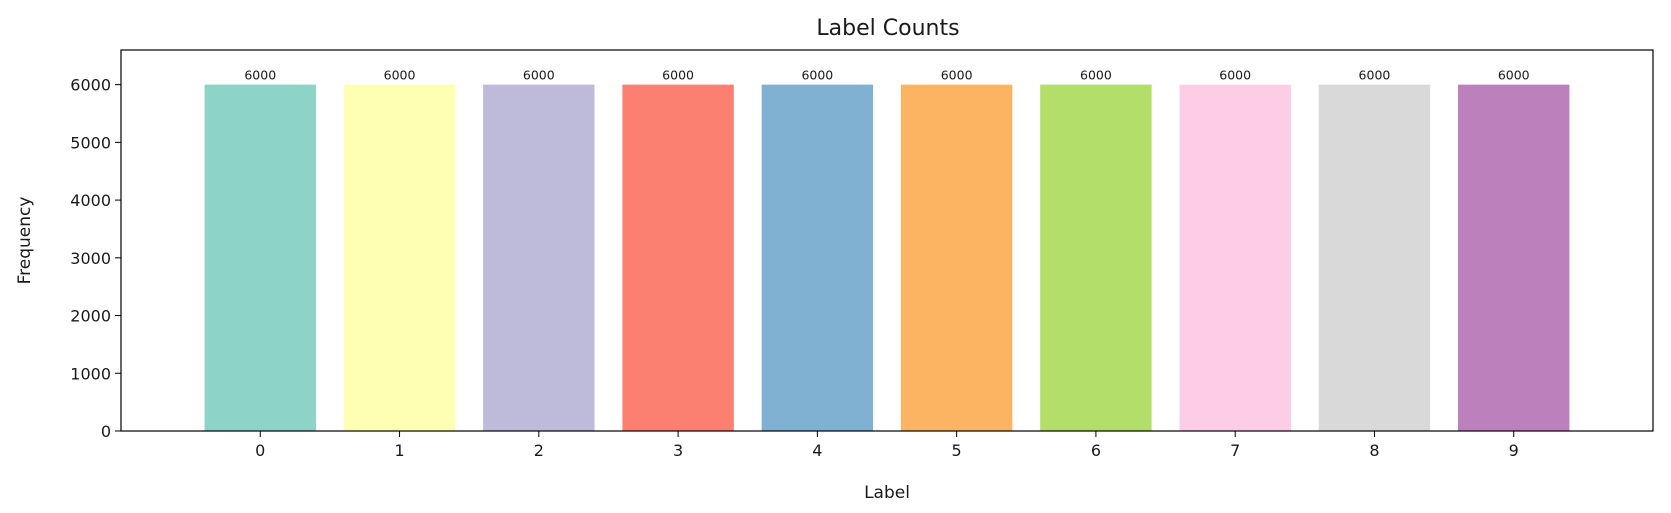 This screenshot has height=513, width=1671. I want to click on bar-value-label-6: 6000, so click(1096, 75).